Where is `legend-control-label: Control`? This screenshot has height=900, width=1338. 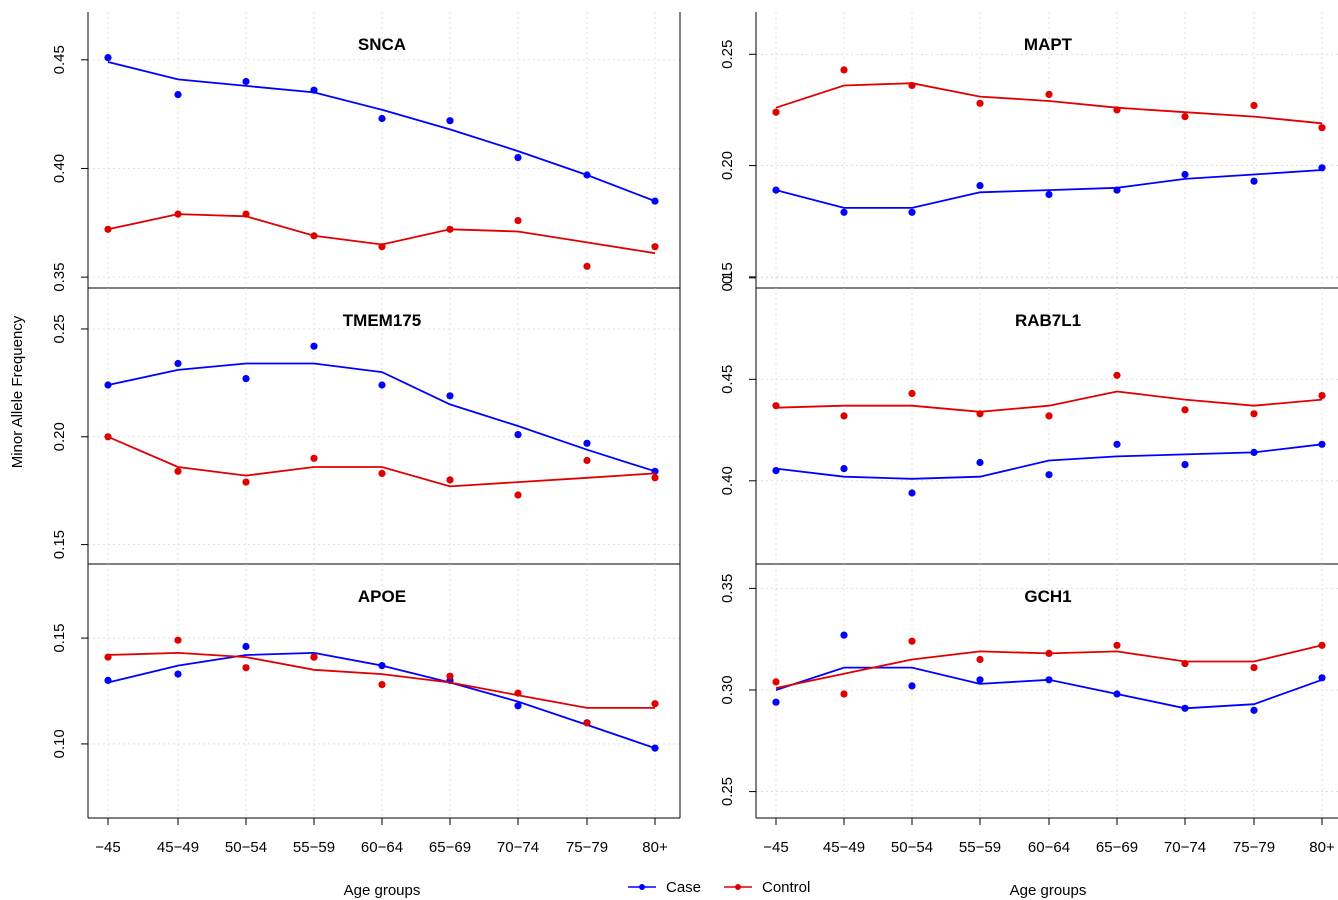 legend-control-label: Control is located at coordinates (786, 887).